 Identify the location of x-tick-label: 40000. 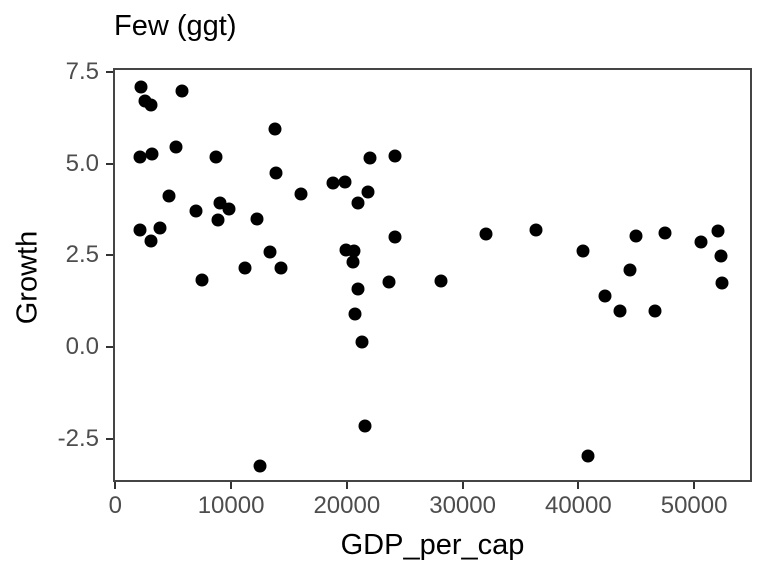
(578, 505).